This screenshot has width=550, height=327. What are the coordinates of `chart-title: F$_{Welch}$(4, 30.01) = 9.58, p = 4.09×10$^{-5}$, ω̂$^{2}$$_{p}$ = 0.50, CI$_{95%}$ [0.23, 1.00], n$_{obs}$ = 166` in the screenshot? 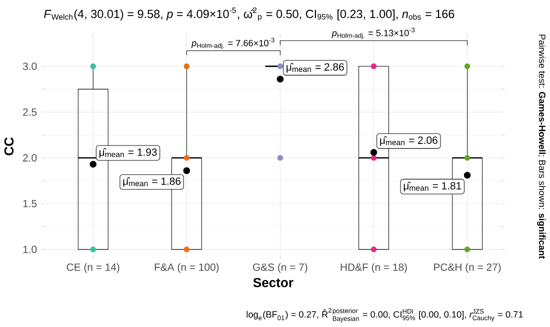 It's located at (249, 15).